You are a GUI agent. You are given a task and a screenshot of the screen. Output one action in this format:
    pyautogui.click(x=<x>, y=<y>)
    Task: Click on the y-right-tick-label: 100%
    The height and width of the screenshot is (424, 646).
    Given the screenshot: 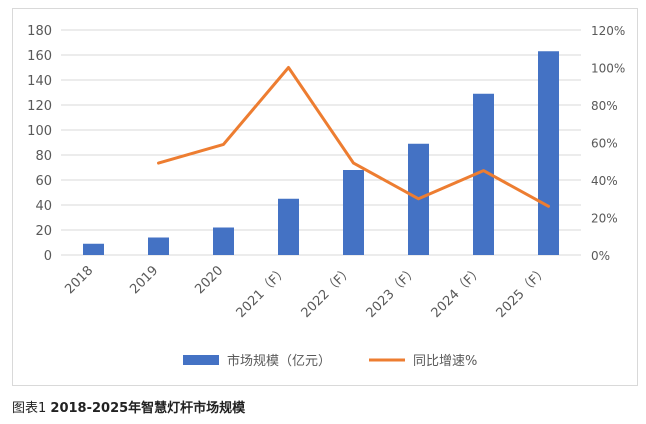 What is the action you would take?
    pyautogui.click(x=608, y=69)
    